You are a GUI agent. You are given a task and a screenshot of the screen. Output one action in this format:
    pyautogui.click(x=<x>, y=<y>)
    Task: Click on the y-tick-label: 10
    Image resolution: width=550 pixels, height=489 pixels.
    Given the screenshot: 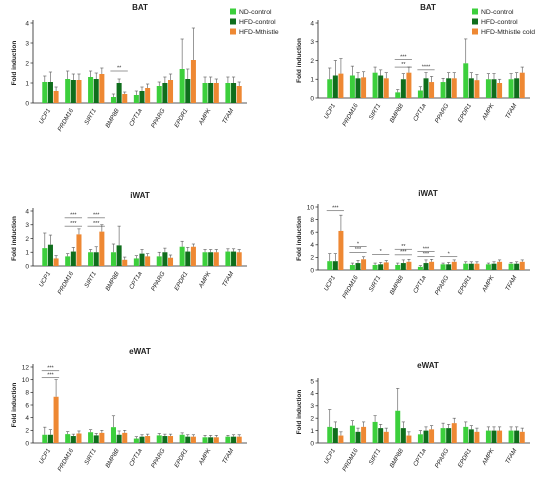 What is the action you would take?
    pyautogui.click(x=26, y=380)
    